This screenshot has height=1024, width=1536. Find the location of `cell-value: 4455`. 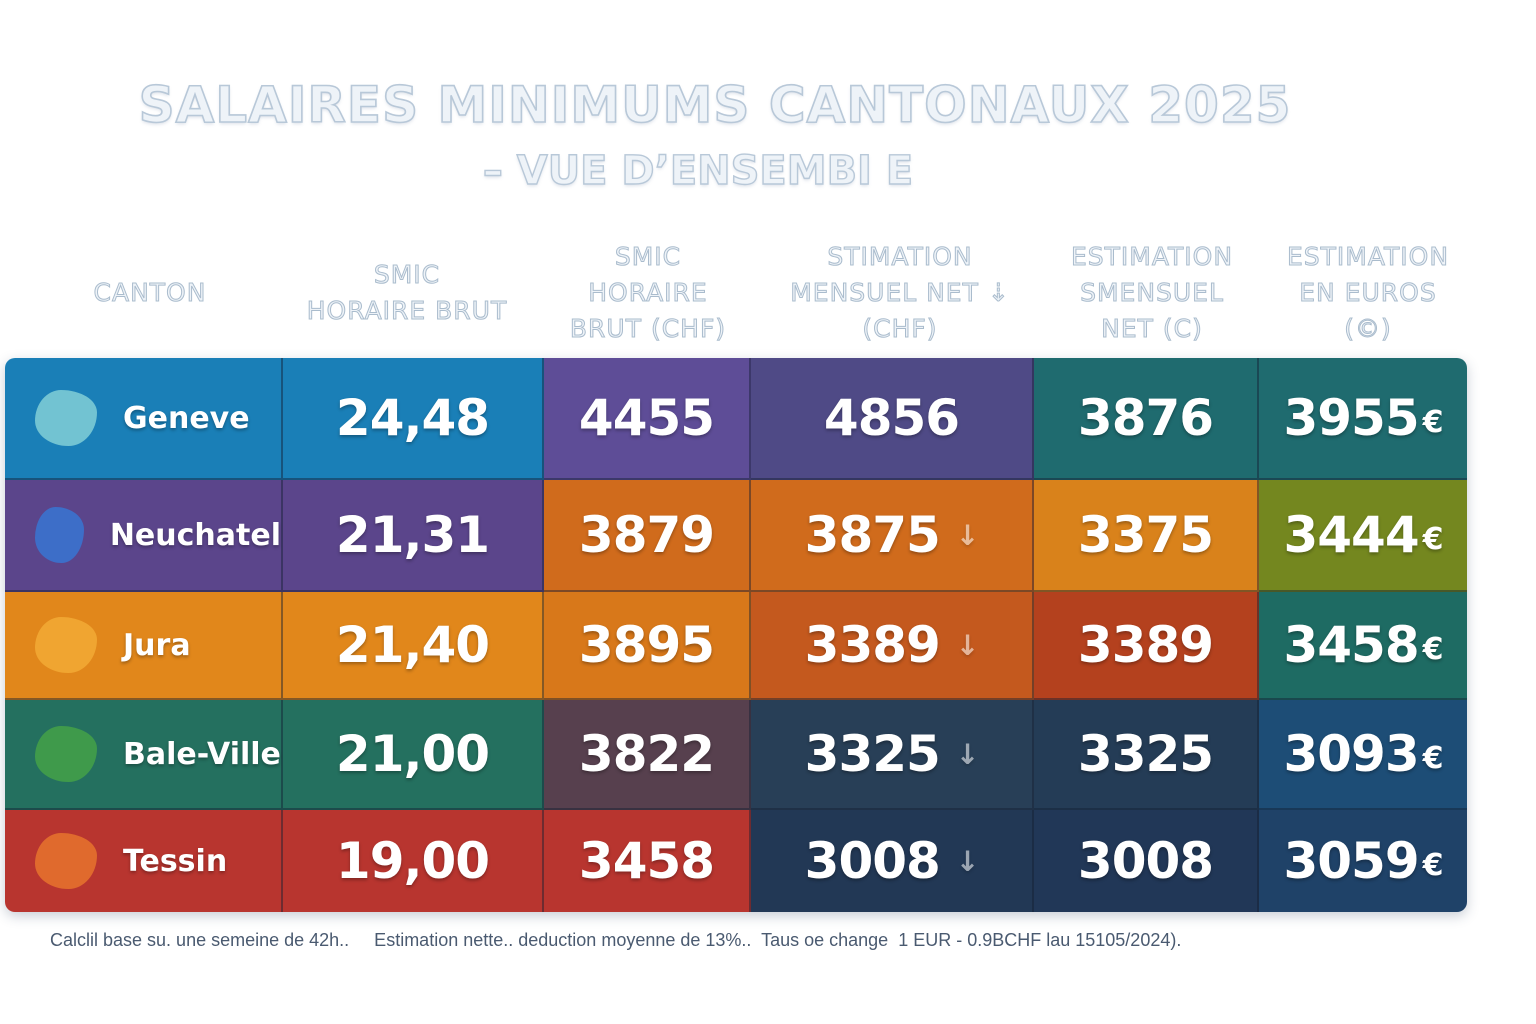

cell-value: 4455 is located at coordinates (646, 418).